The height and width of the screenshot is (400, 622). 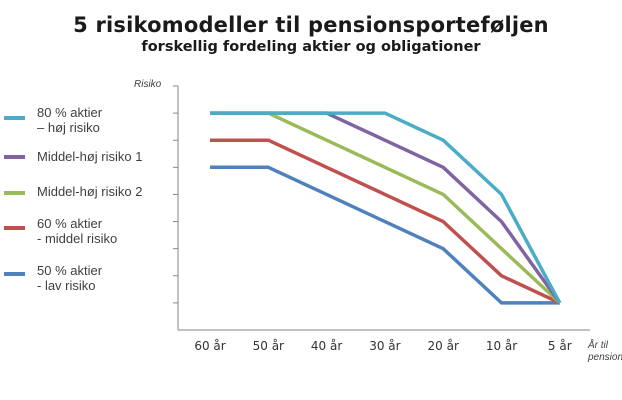 I want to click on legend-label: Middel-høj risiko 1, so click(x=90, y=156).